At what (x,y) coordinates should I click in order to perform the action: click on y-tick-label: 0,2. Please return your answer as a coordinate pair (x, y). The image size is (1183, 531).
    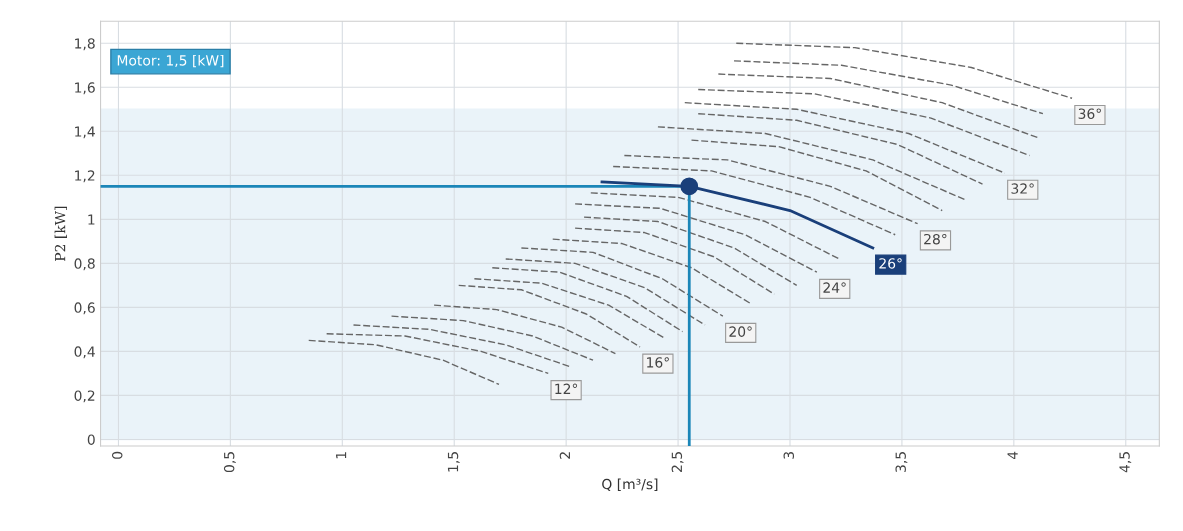
    Looking at the image, I should click on (84, 396).